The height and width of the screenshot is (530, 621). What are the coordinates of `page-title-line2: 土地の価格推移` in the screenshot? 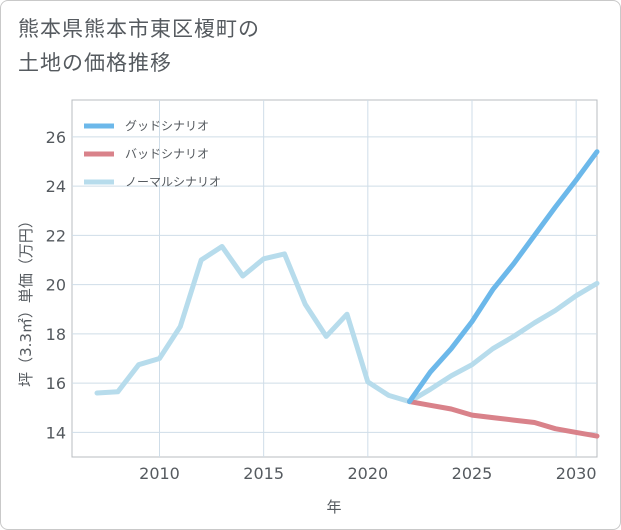 It's located at (95, 63).